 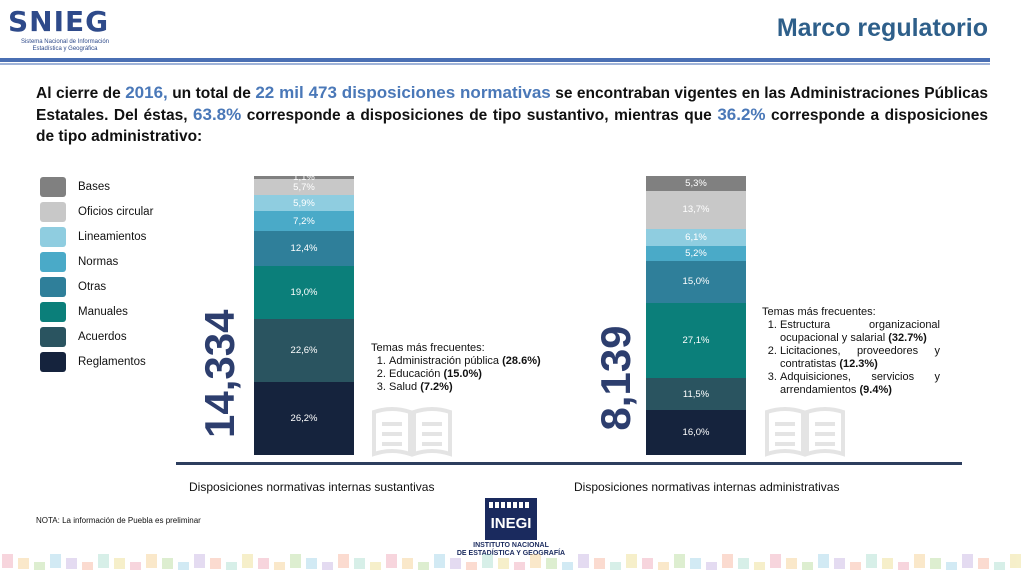 What do you see at coordinates (511, 523) in the screenshot?
I see `inegi-logo-text: INEGI` at bounding box center [511, 523].